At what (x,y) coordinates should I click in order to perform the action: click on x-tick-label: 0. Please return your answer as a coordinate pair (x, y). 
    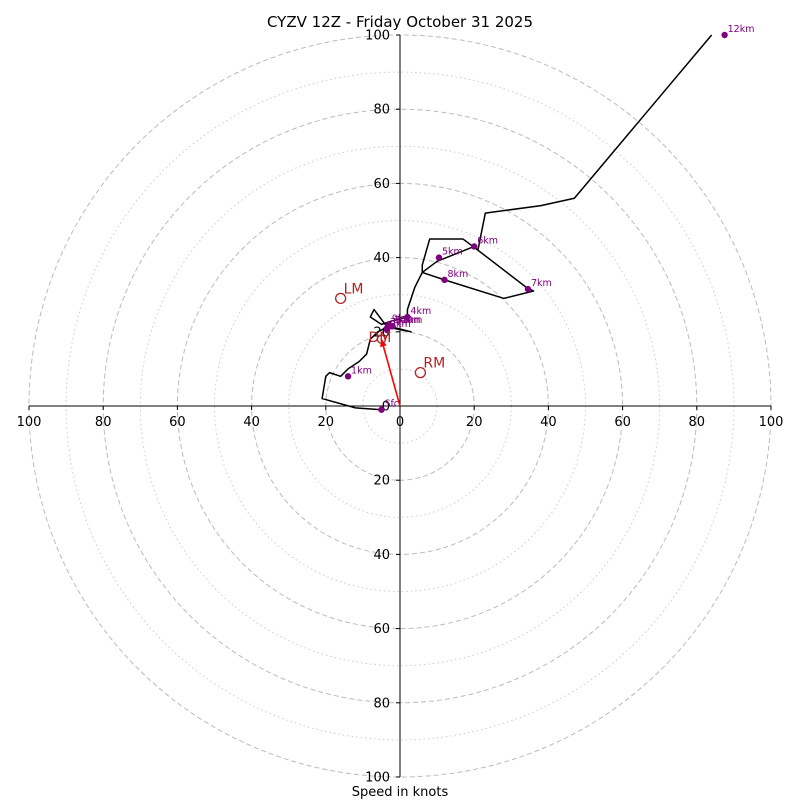
    Looking at the image, I should click on (400, 422).